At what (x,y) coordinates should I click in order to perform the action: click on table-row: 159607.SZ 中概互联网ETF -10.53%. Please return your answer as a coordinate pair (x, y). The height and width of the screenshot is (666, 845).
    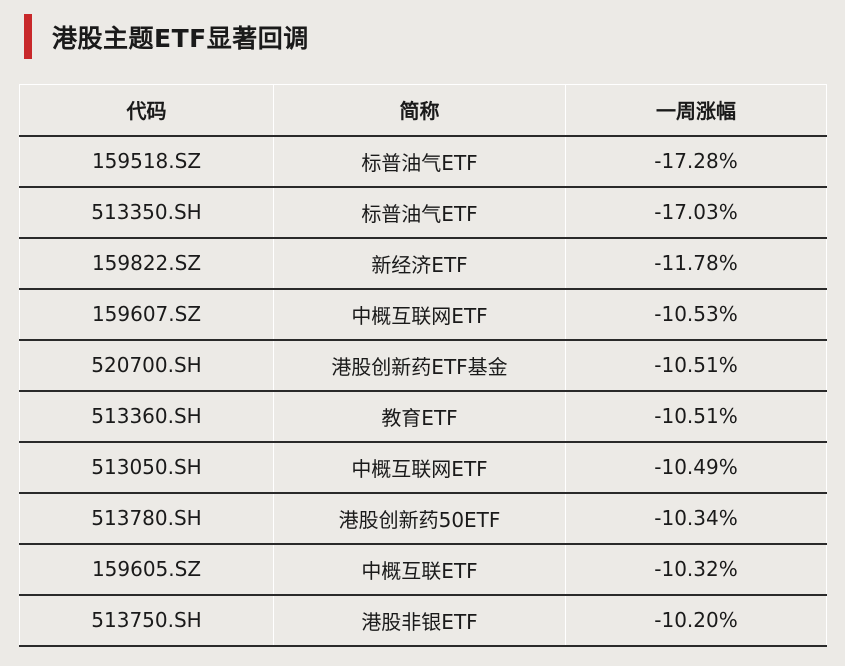
    Looking at the image, I should click on (423, 314).